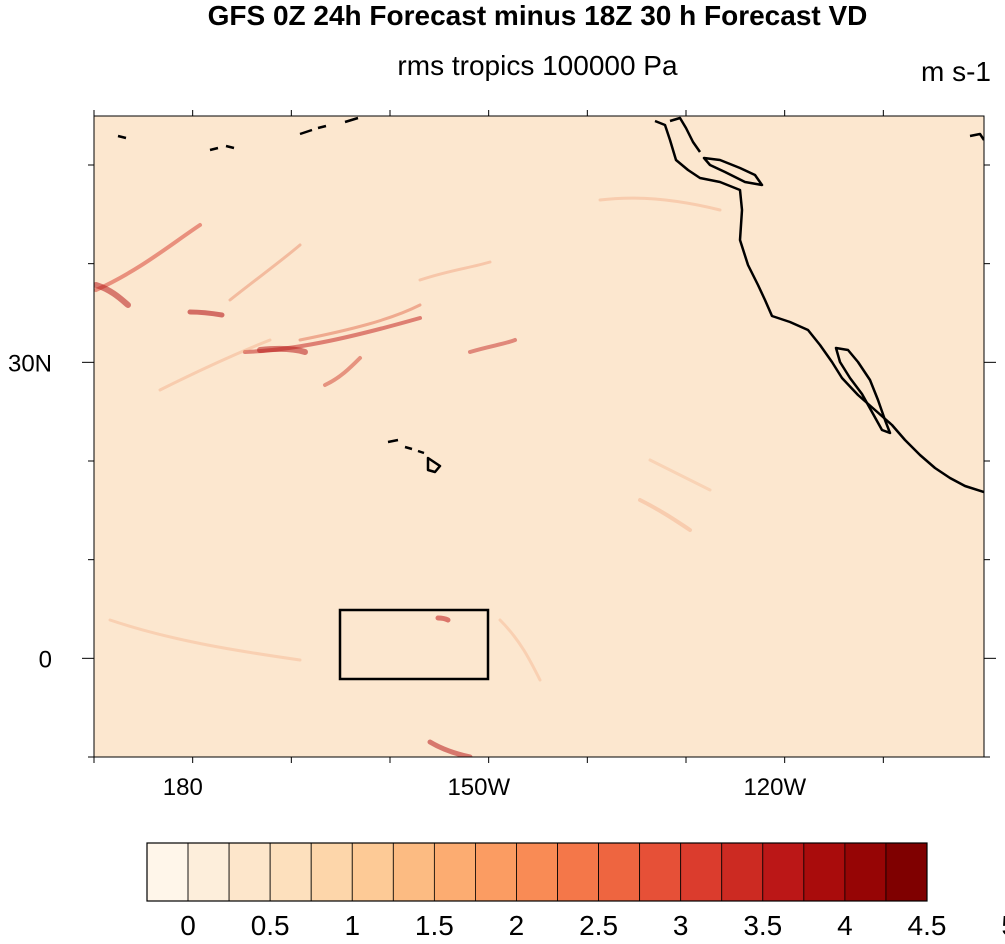 Image resolution: width=1005 pixels, height=944 pixels. Describe the element at coordinates (537, 65) in the screenshot. I see `chart-subtitle: rms tropics 100000 Pa` at that location.